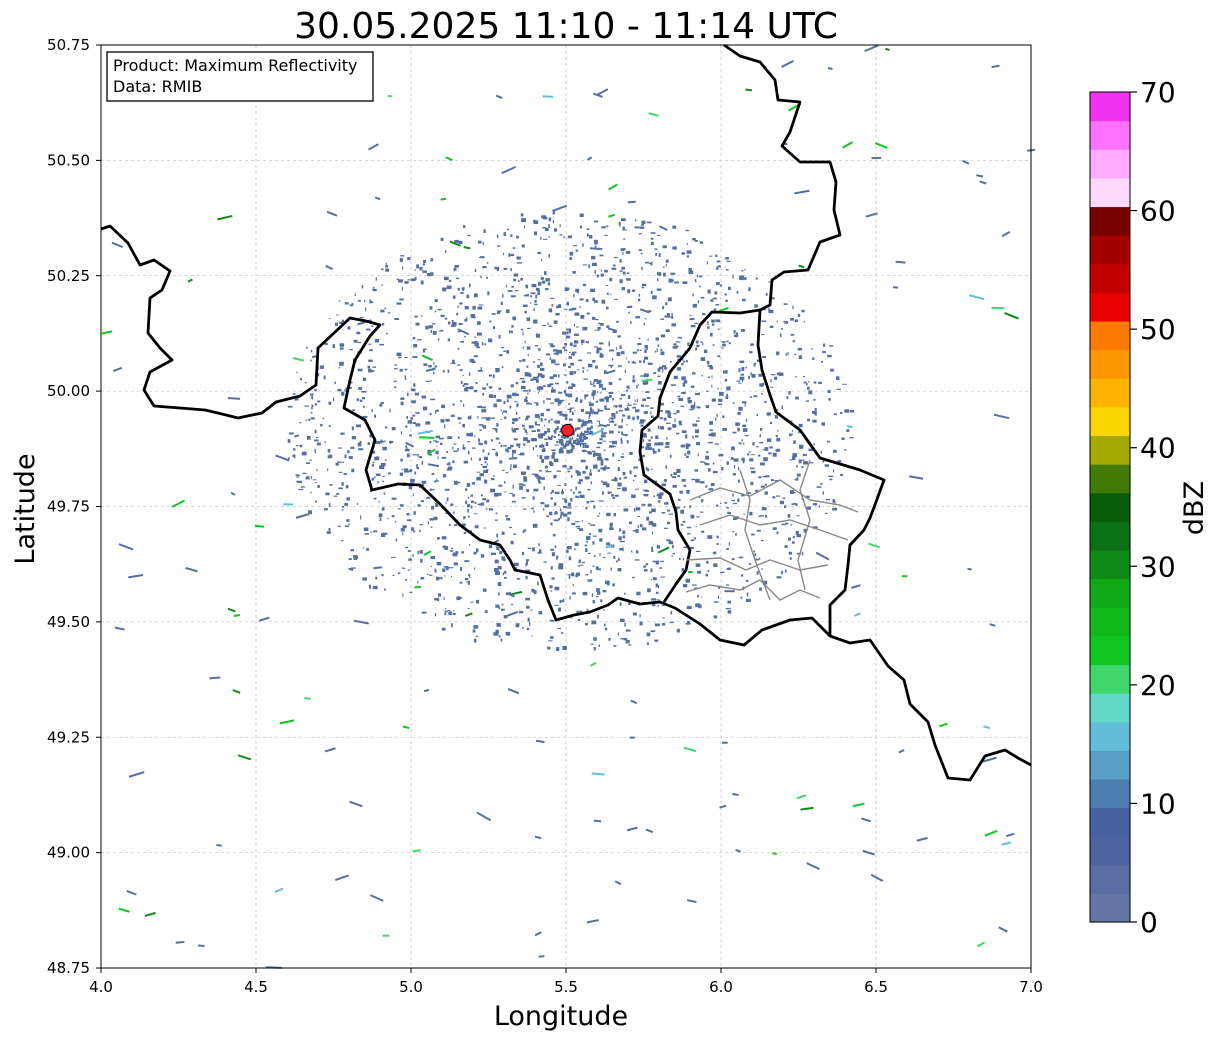  Describe the element at coordinates (1158, 566) in the screenshot. I see `colorbar-tick-label: 30` at that location.